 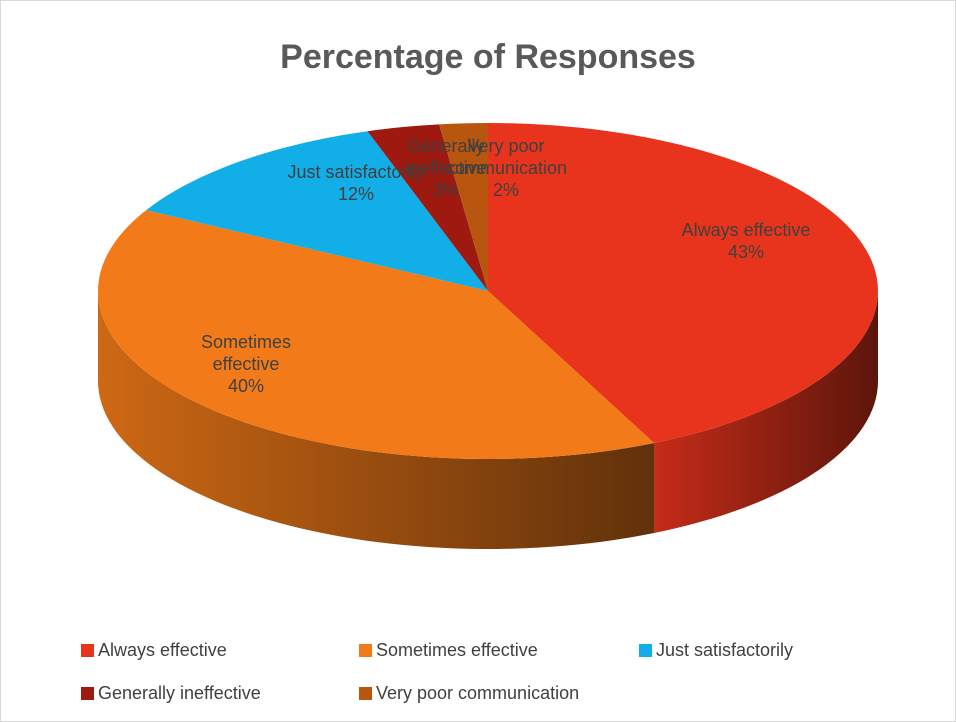 I want to click on legend-item: Always effective, so click(x=154, y=650).